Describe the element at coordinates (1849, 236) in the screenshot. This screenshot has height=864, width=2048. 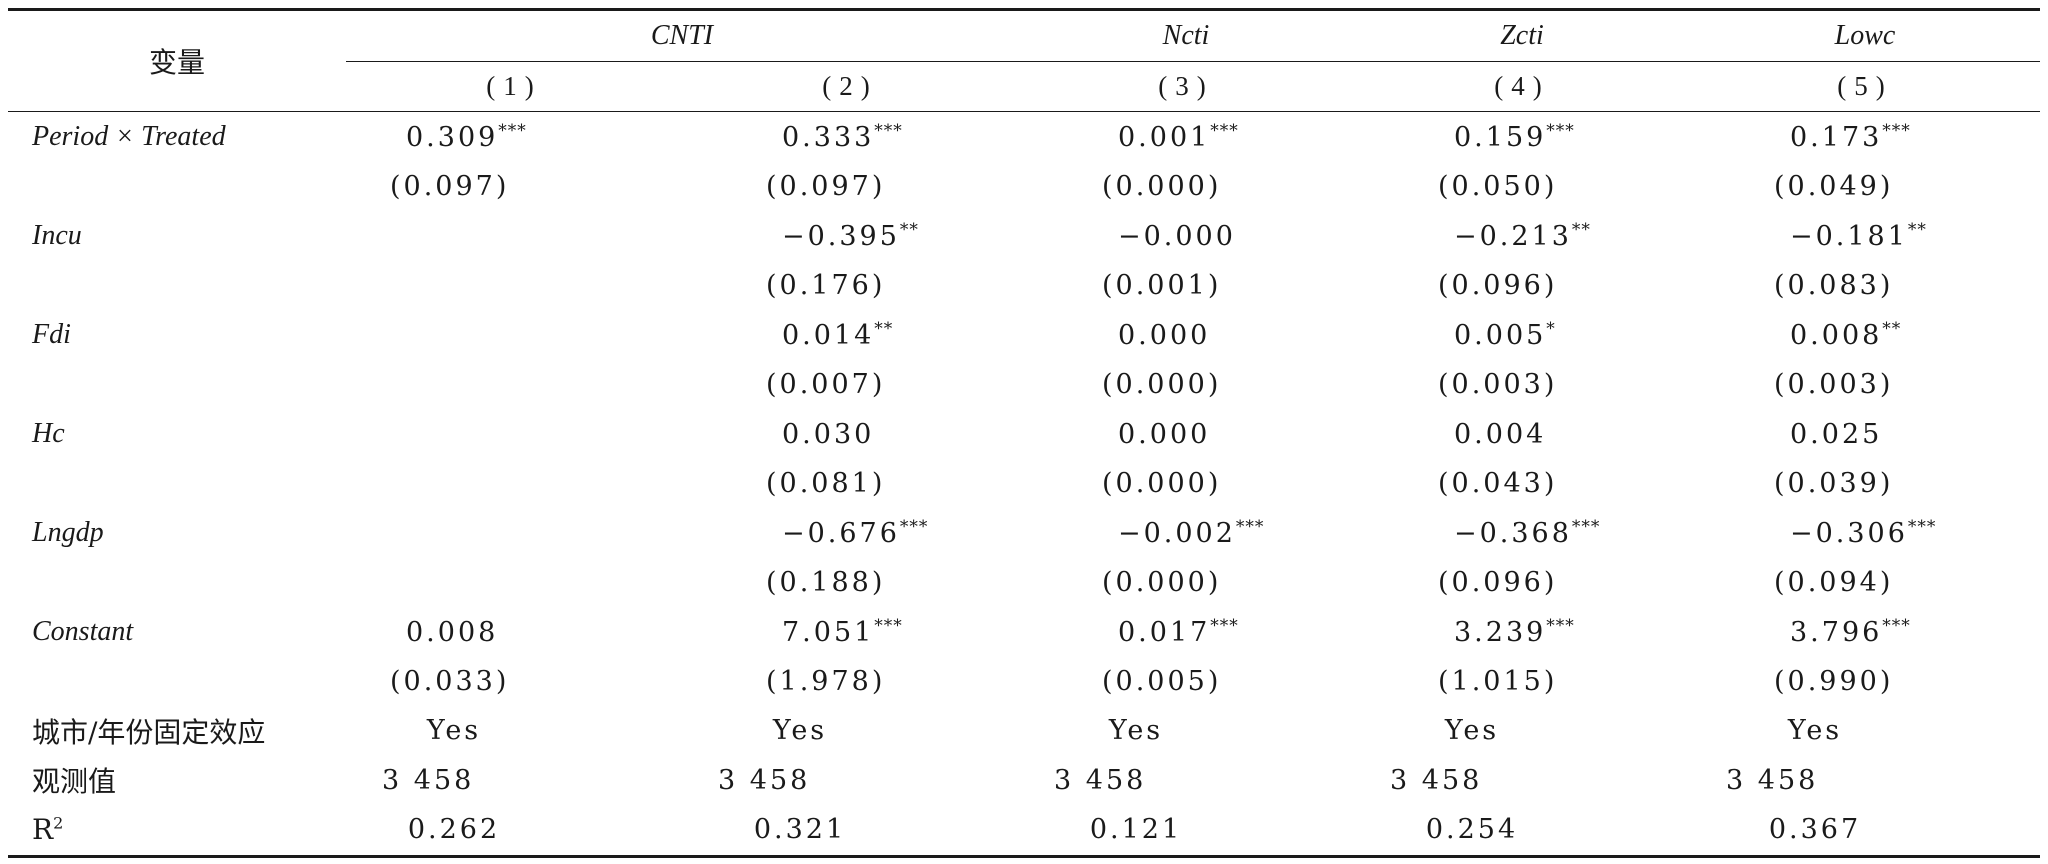
I see `coefficient-value: −0.181` at that location.